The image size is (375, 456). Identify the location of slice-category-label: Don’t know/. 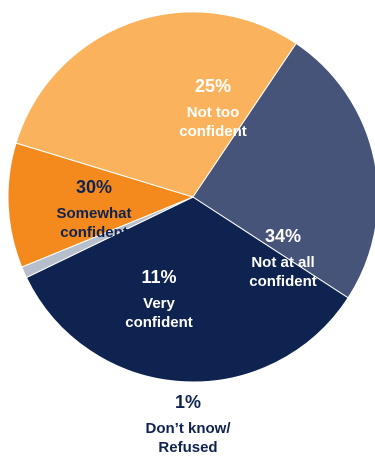
(189, 428).